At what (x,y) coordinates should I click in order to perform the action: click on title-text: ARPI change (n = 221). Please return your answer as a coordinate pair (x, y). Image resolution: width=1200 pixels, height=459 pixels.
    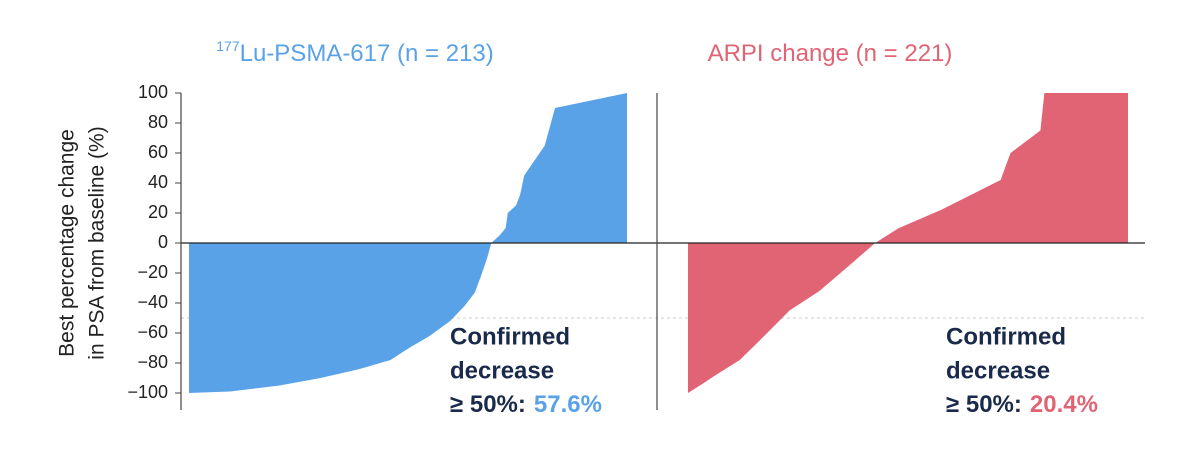
    Looking at the image, I should click on (830, 53).